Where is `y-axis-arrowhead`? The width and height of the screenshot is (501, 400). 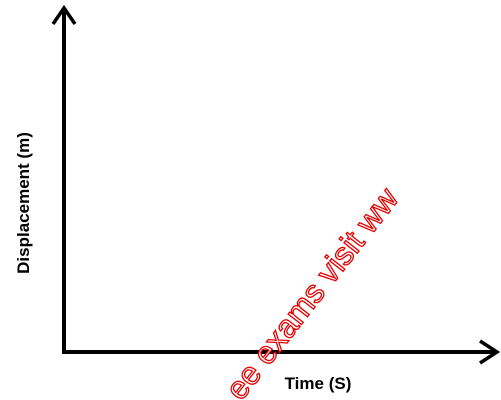 y-axis-arrowhead is located at coordinates (64, 14).